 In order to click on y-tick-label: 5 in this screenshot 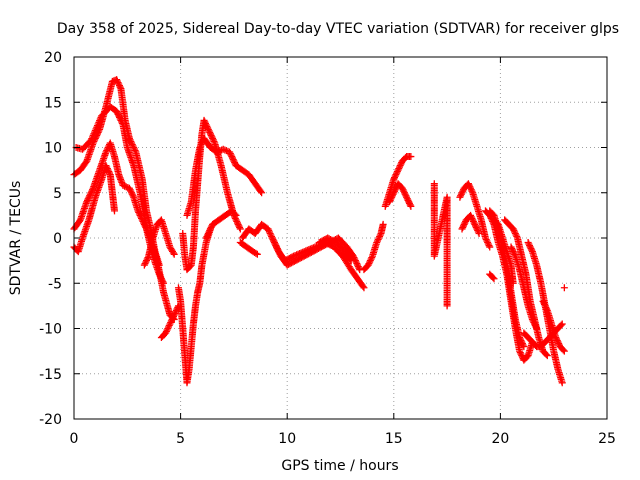, I will do `click(57, 194)`.